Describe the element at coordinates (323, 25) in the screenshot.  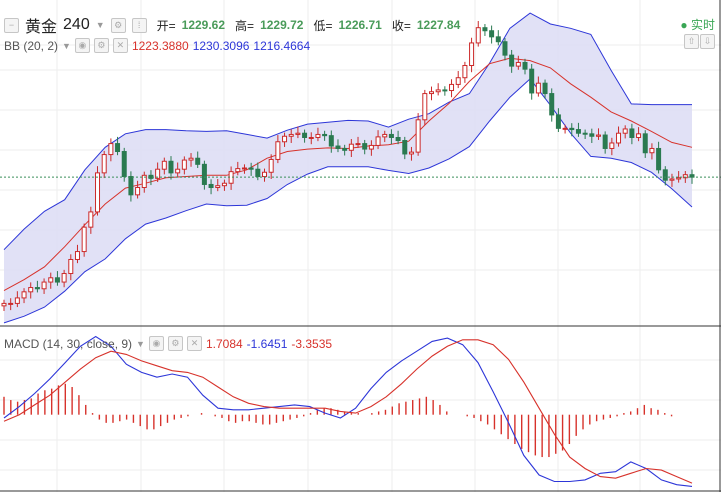
I see `low-label: 低=` at that location.